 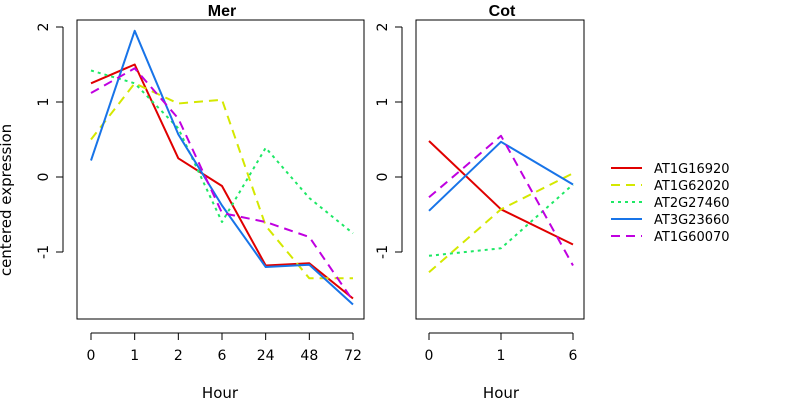 What do you see at coordinates (389, 141) in the screenshot?
I see `panel-cot-y-axis: -1 0 1 2` at bounding box center [389, 141].